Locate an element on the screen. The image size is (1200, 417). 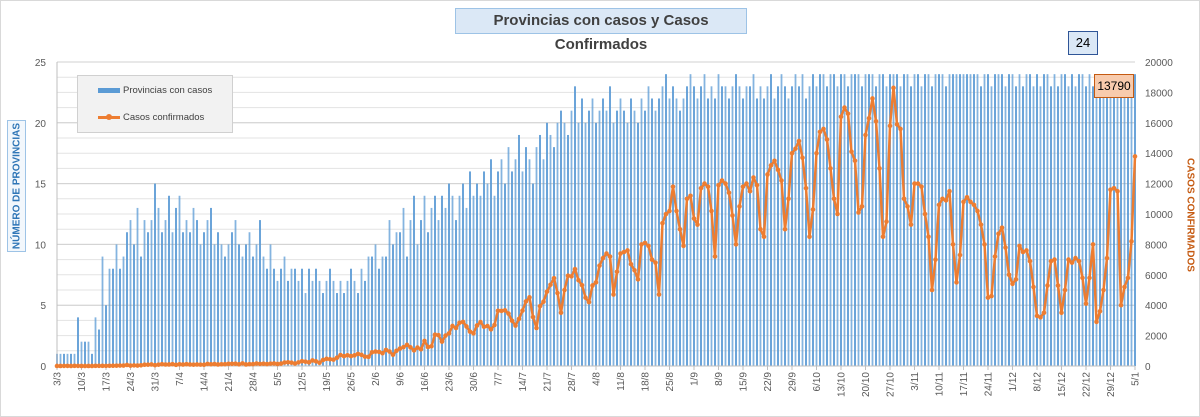
x-tick-label: 30/6 is located at coordinates (474, 382).